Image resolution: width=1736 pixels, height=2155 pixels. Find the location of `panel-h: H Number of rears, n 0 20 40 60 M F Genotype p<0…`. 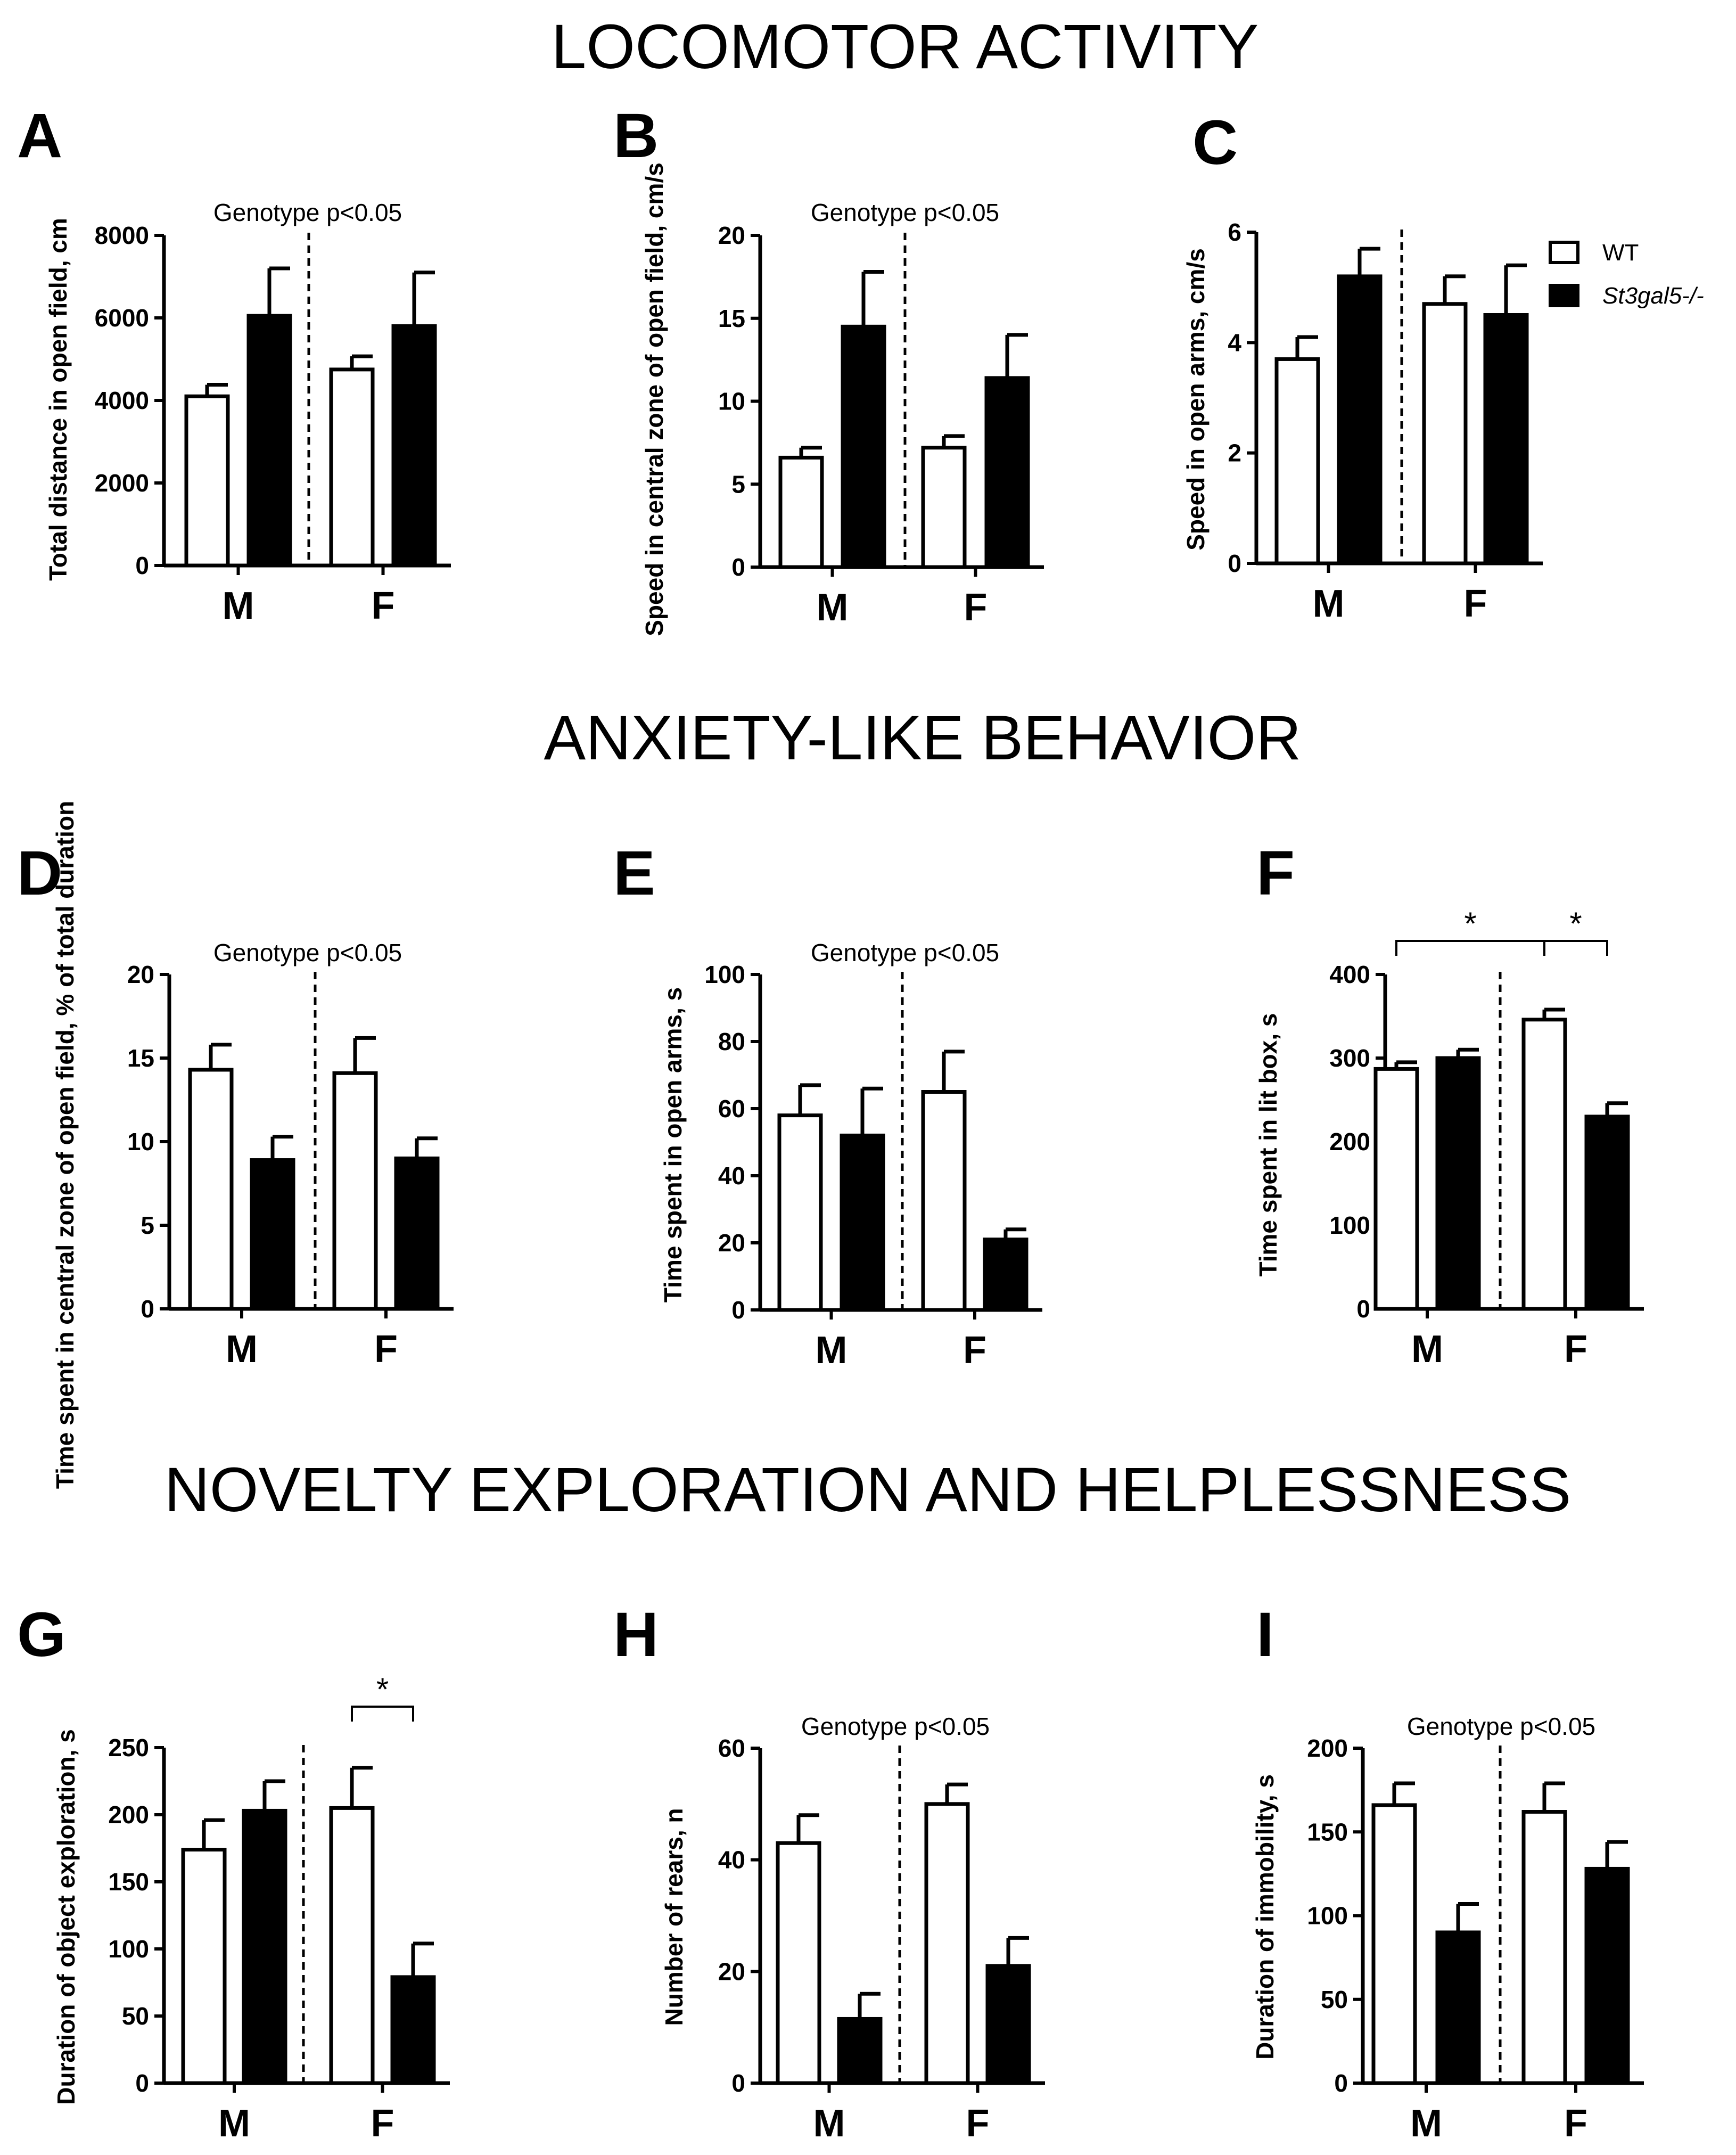

panel-h: H Number of rears, n 0 20 40 60 M F Genotype p<0… is located at coordinates (829, 1872).